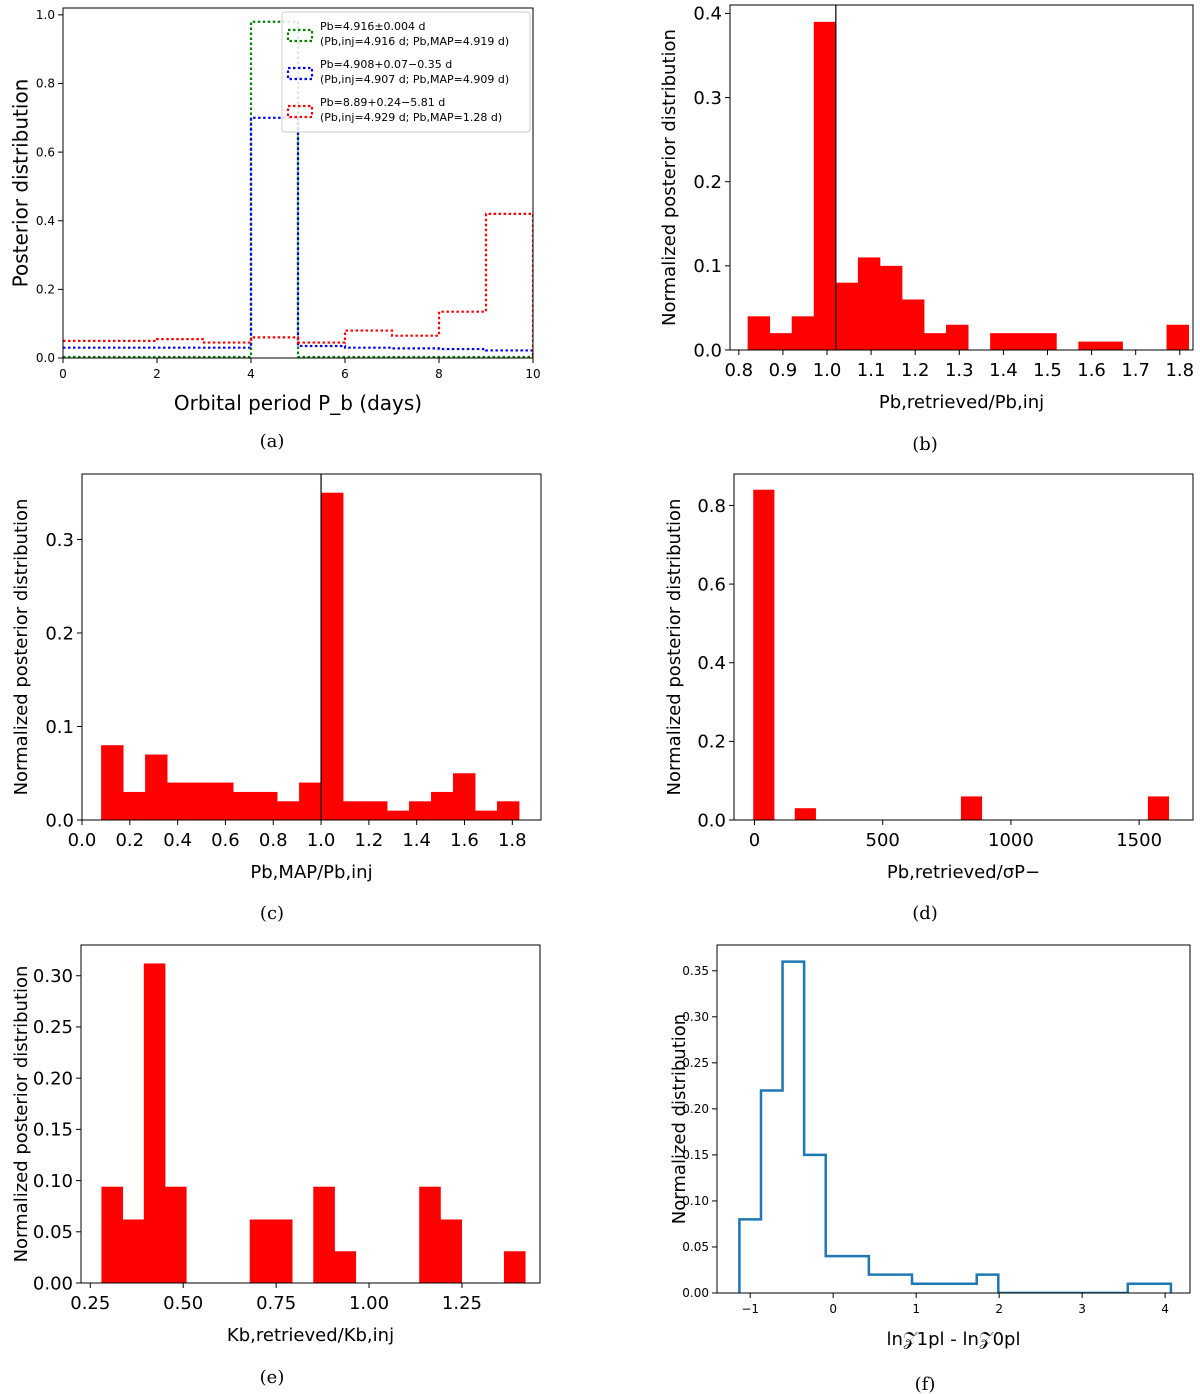 This screenshot has height=1394, width=1200. What do you see at coordinates (532, 374) in the screenshot?
I see `x-tick-label: 10` at bounding box center [532, 374].